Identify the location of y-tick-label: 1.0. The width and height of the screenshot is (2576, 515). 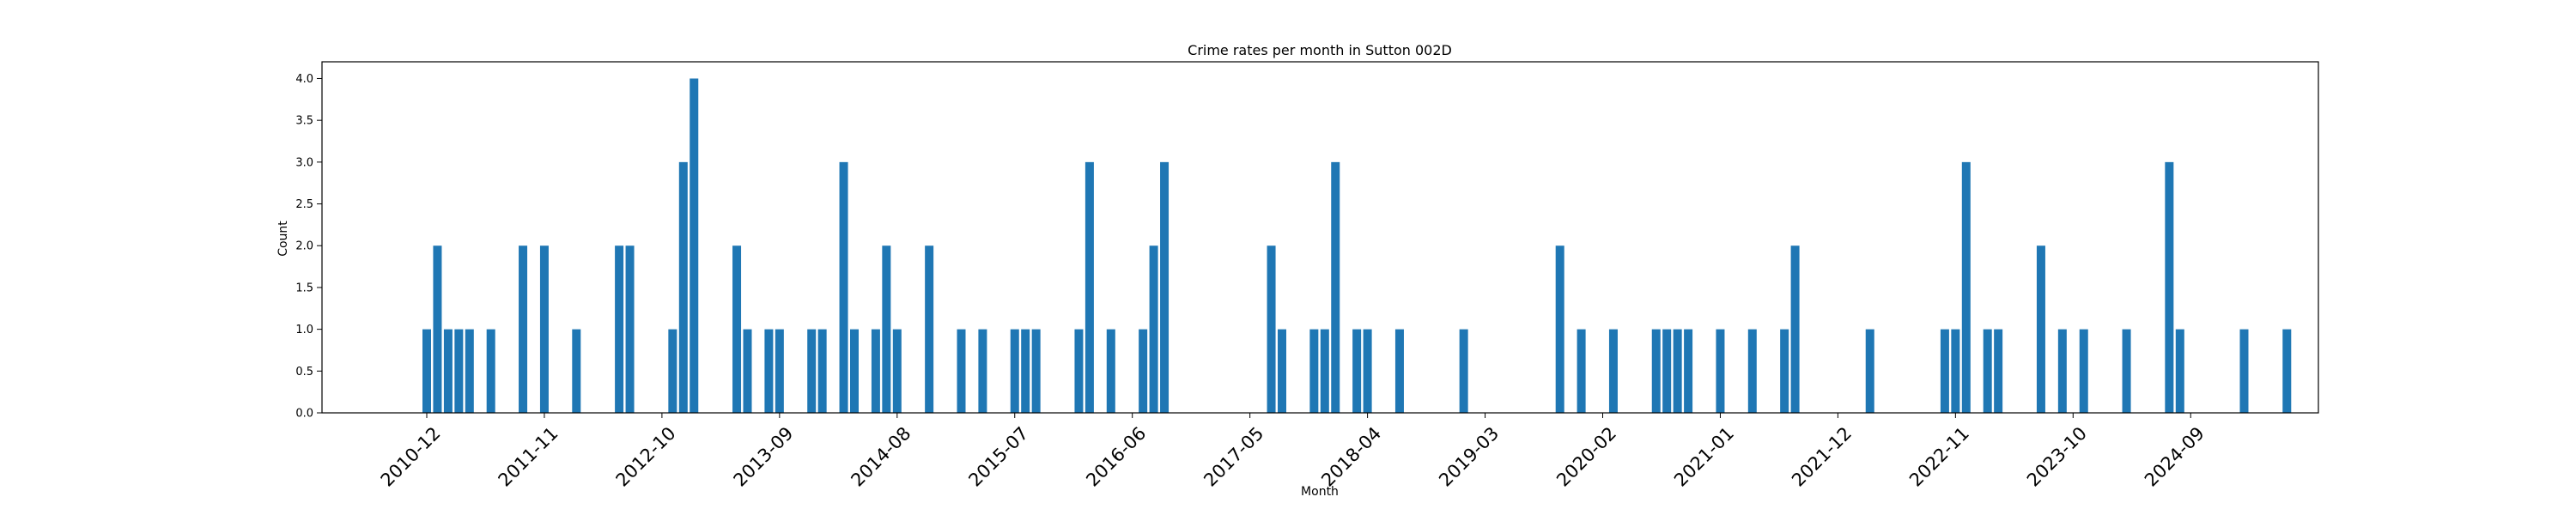
(304, 330).